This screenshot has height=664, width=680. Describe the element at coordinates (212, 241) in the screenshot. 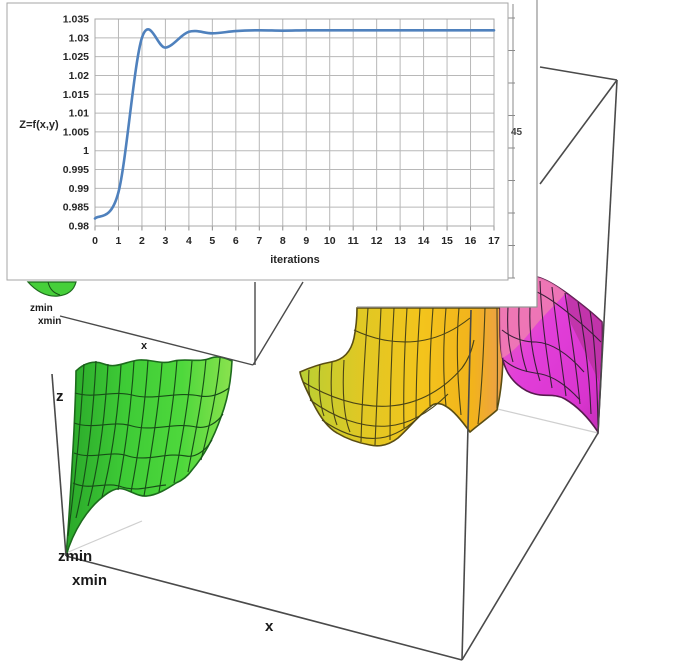

I see `x-tick-label: 5` at that location.